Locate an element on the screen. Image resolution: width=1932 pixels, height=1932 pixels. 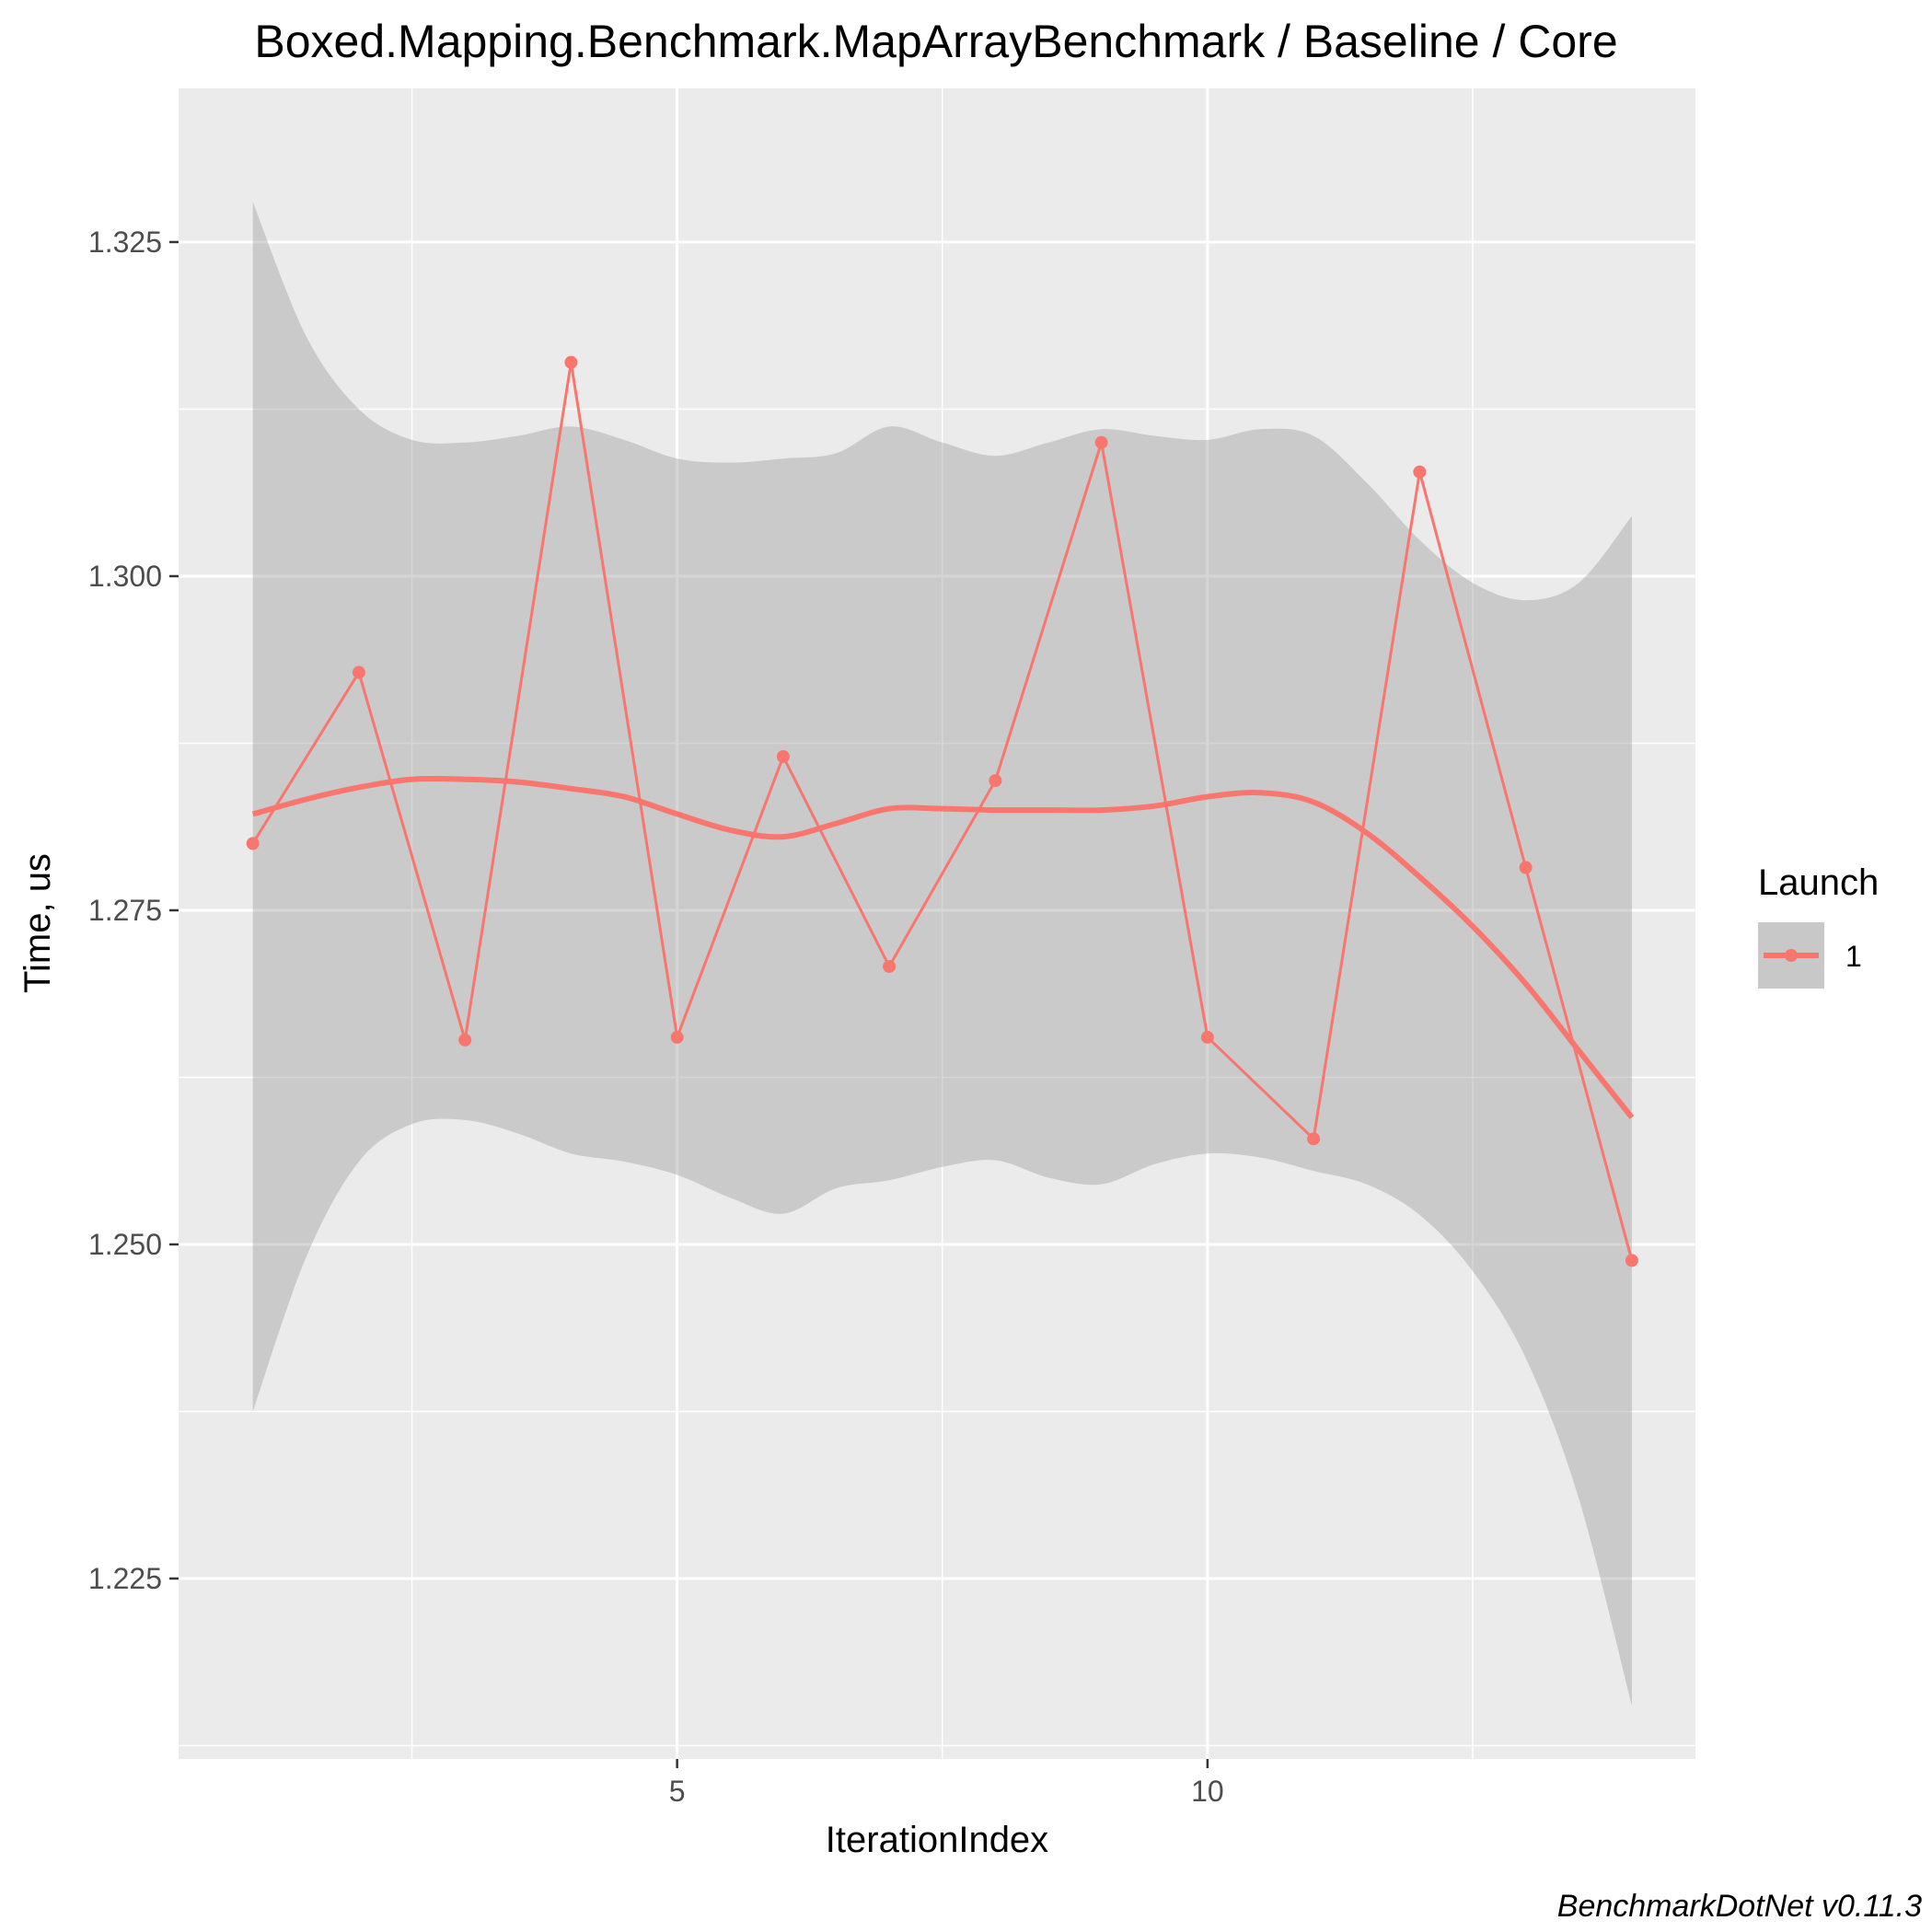
y-tick-label: 1.225 is located at coordinates (125, 1579).